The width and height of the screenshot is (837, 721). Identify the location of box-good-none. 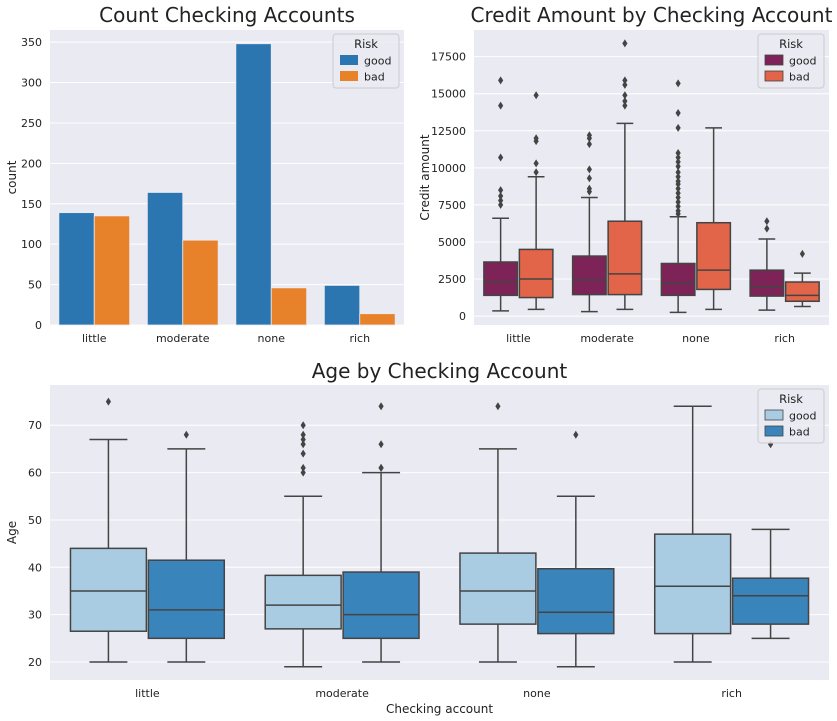
(498, 532).